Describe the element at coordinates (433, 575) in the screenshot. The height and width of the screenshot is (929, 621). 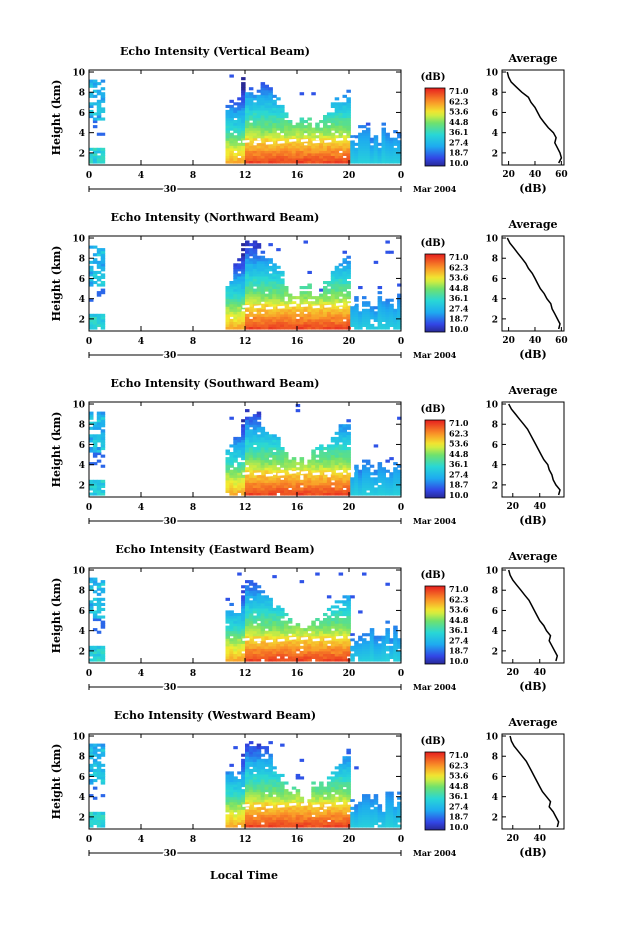
I see `colorbar-unit: (dB)` at that location.